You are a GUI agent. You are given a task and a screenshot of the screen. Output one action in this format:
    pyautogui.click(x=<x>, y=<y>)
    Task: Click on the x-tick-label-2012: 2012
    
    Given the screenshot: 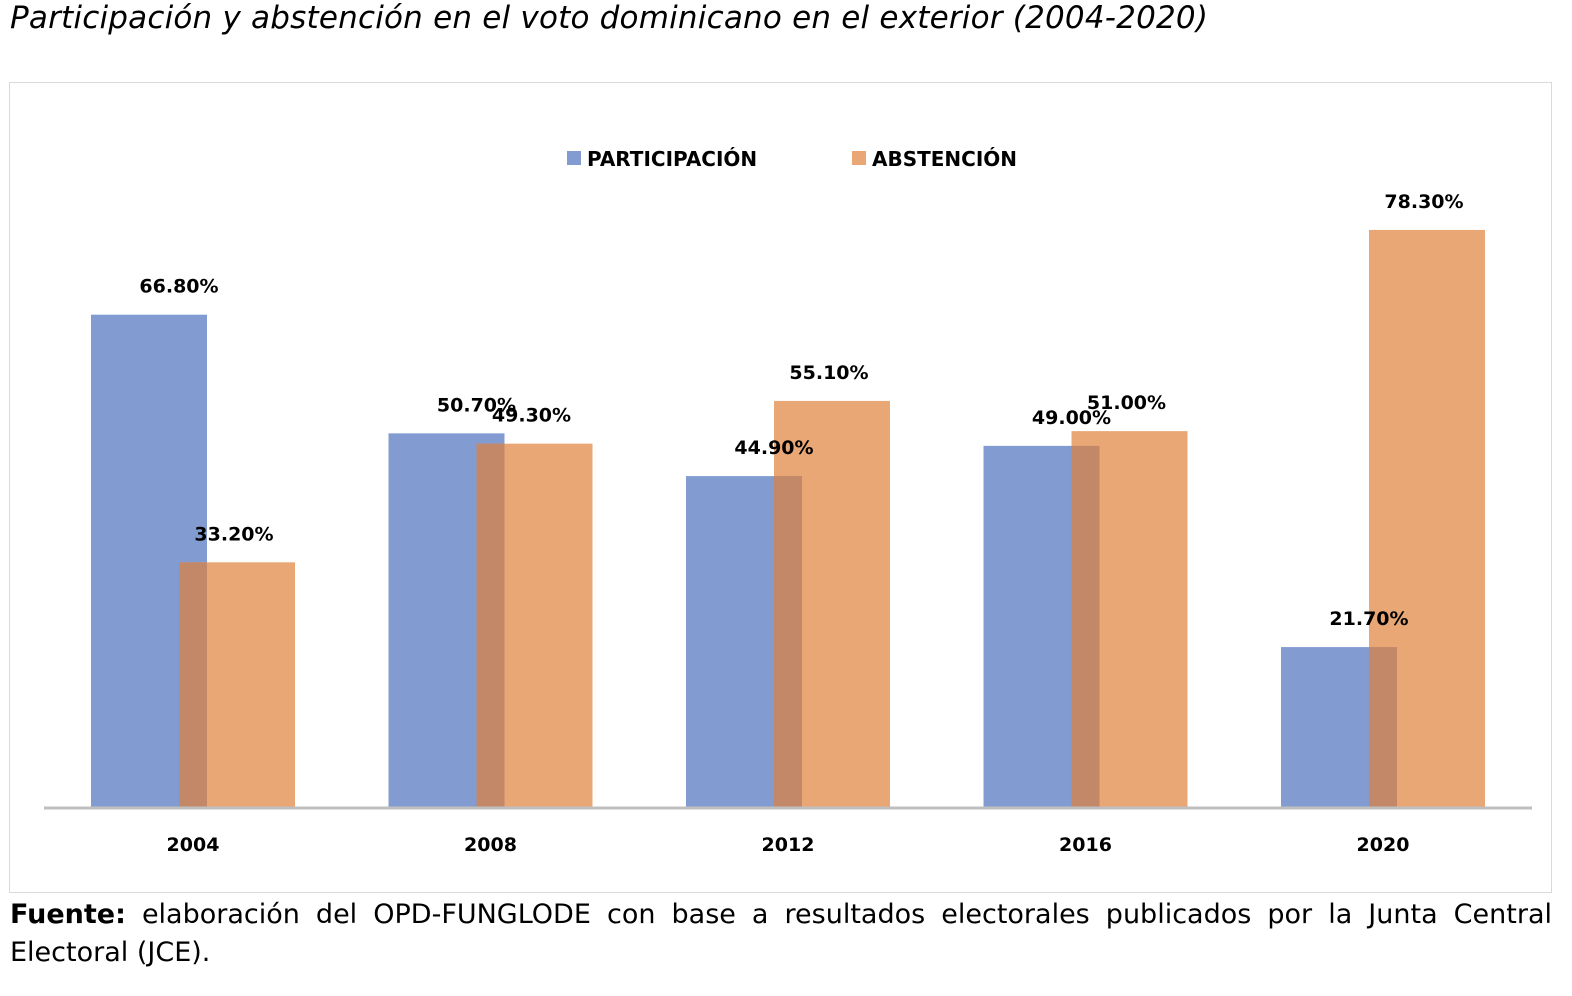 What is the action you would take?
    pyautogui.click(x=788, y=845)
    